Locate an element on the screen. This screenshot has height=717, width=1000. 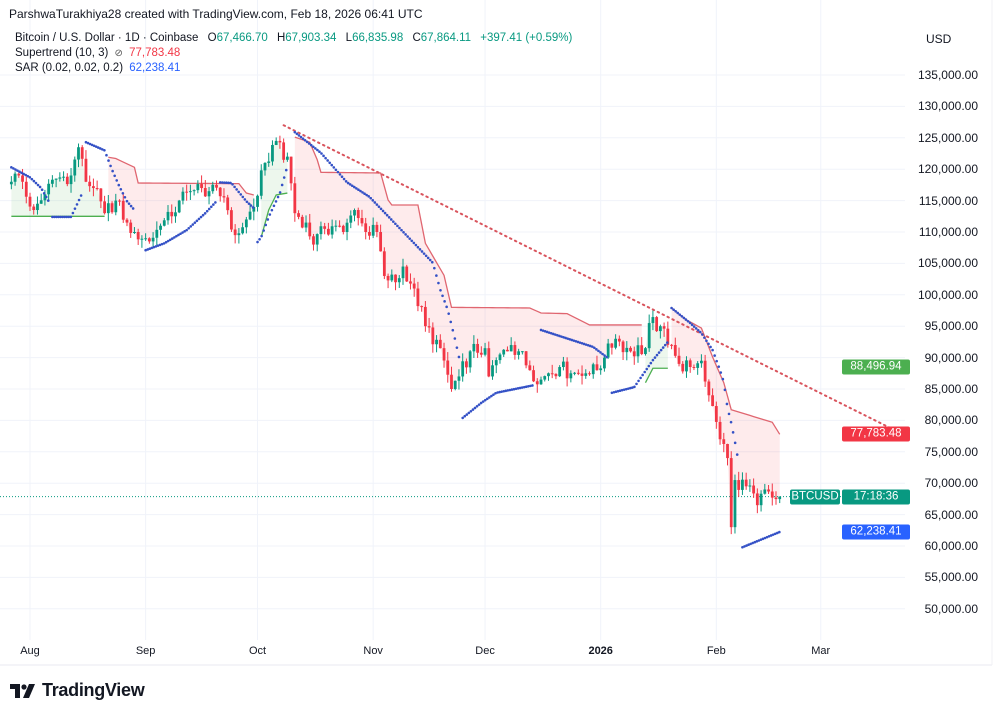
price-tick-label: 50,000.00 is located at coordinates (951, 608).